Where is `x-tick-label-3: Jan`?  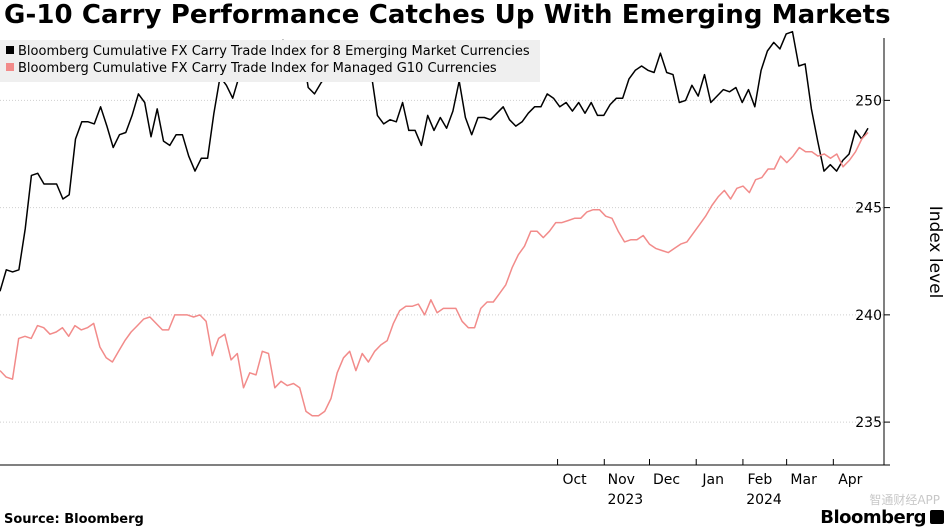
x-tick-label-3: Jan is located at coordinates (712, 480).